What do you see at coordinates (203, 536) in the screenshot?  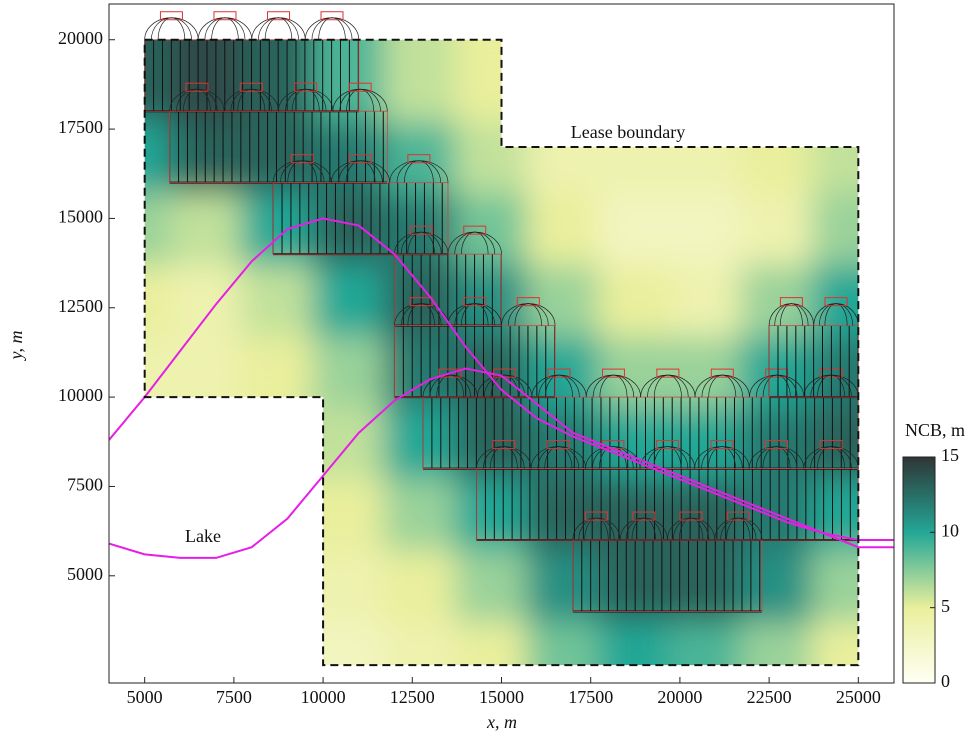 I see `lake-label: Lake` at bounding box center [203, 536].